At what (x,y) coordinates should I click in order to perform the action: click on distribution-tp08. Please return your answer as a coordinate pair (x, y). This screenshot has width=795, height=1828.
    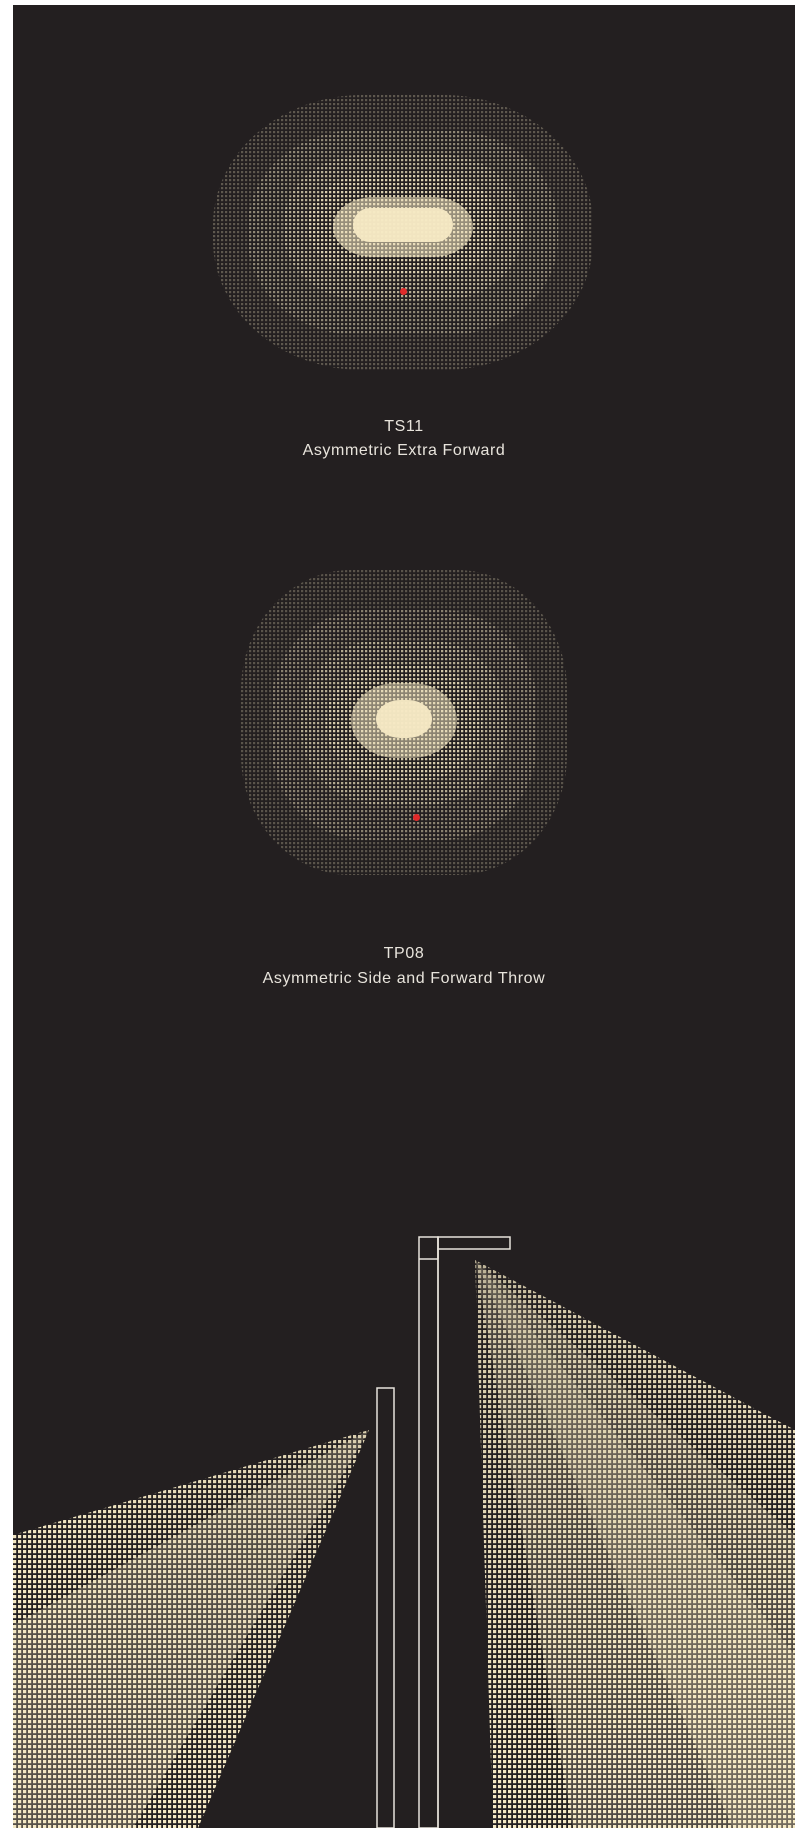
    Looking at the image, I should click on (404, 722).